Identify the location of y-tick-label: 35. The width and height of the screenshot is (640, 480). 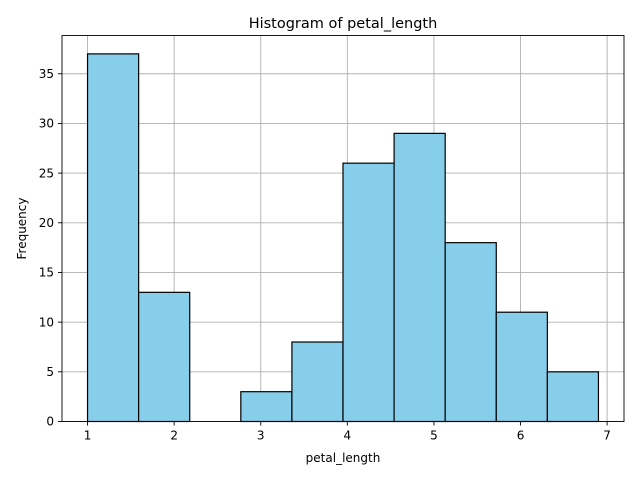
(46, 74).